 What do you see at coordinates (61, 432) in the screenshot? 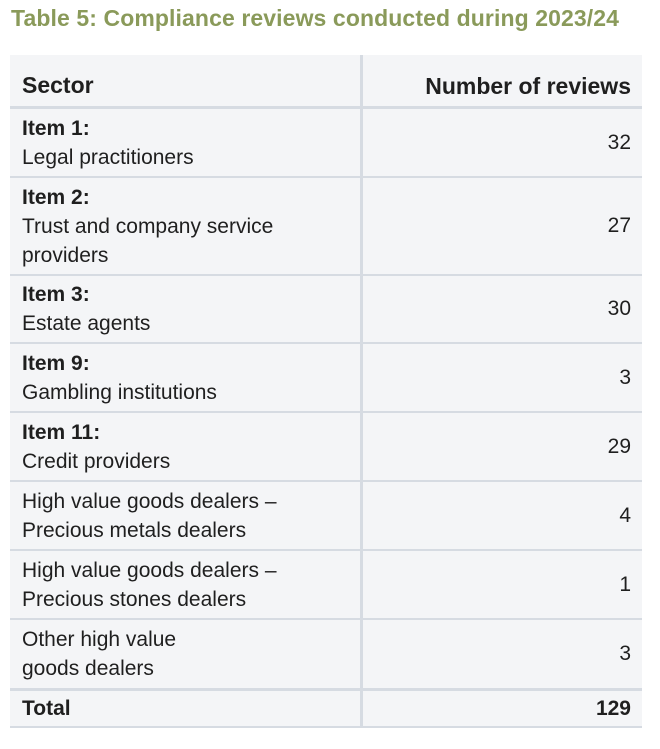
I see `item-label: Item 11:` at bounding box center [61, 432].